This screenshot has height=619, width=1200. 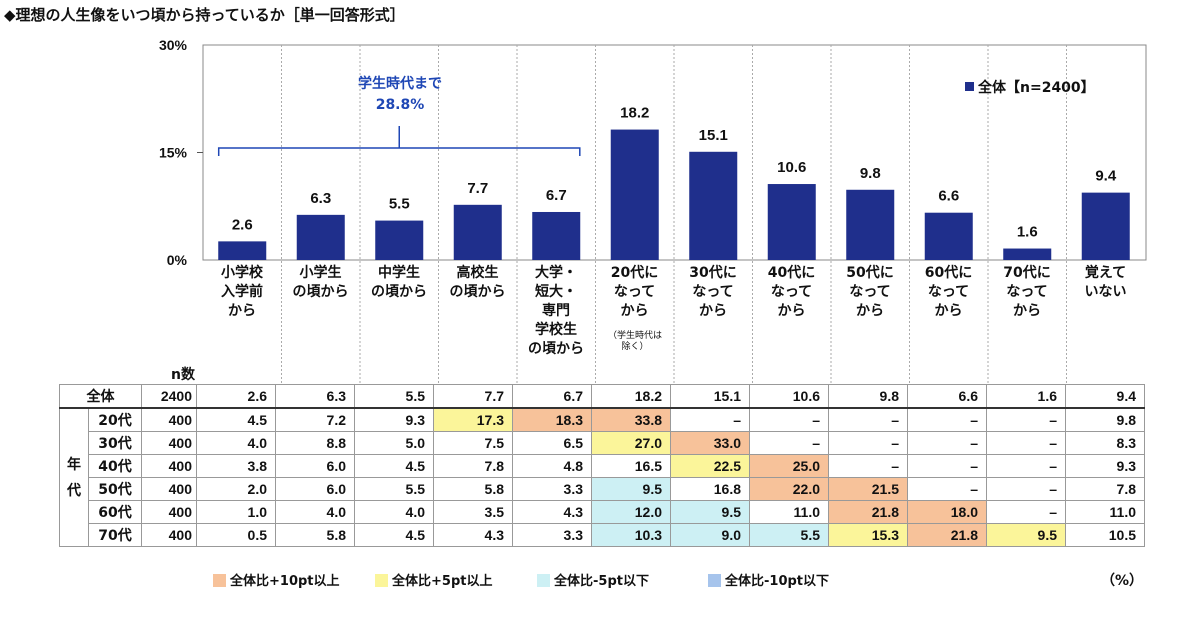 What do you see at coordinates (473, 489) in the screenshot?
I see `table-cell: 5.8` at bounding box center [473, 489].